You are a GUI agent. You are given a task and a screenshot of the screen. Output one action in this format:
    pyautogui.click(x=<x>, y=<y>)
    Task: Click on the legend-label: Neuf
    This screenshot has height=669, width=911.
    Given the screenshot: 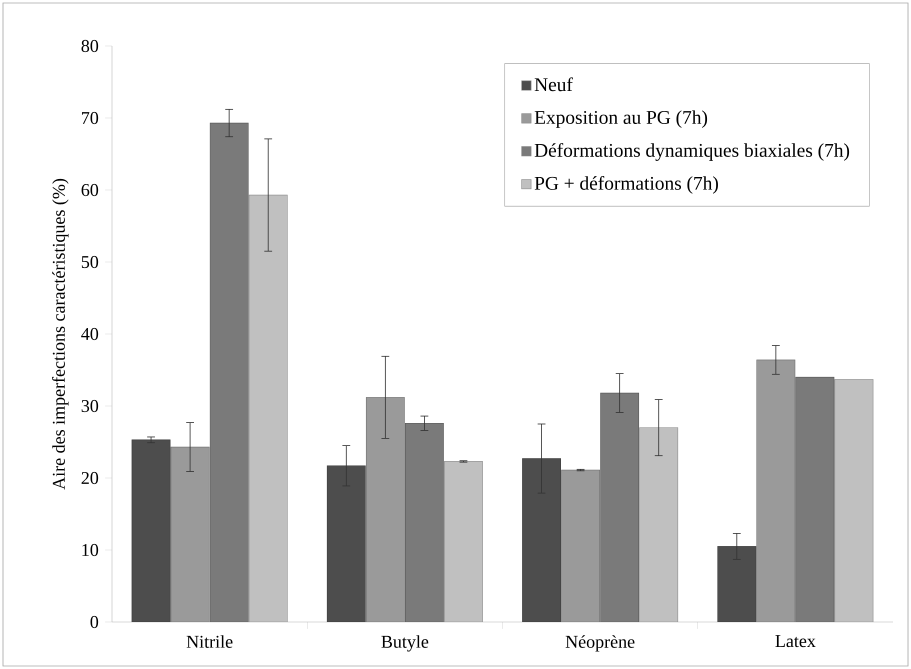 What is the action you would take?
    pyautogui.click(x=553, y=84)
    